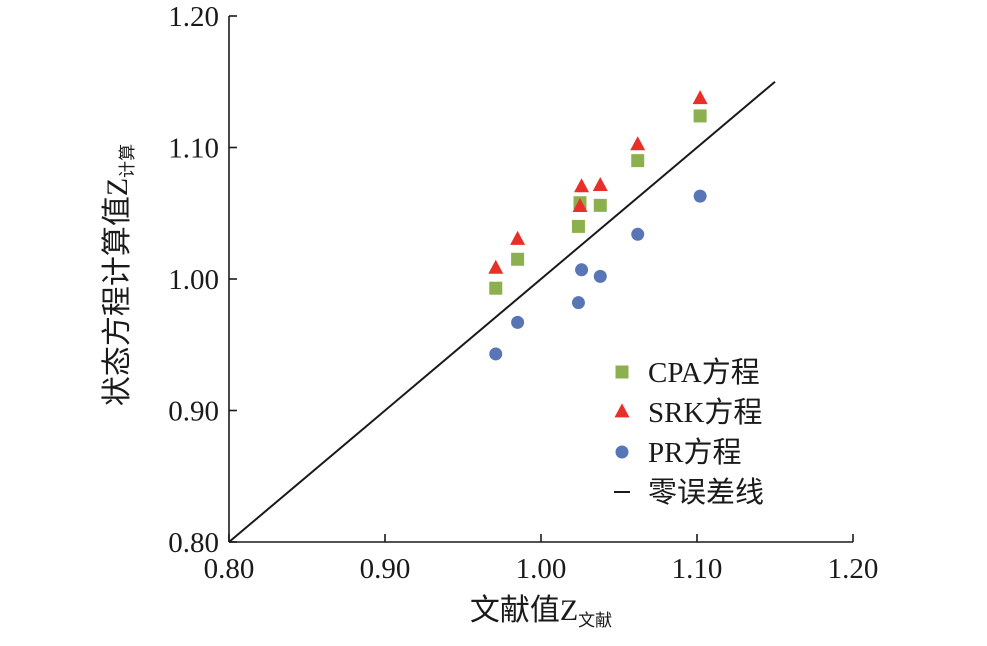  Describe the element at coordinates (622, 372) in the screenshot. I see `legend-square-marker` at that location.